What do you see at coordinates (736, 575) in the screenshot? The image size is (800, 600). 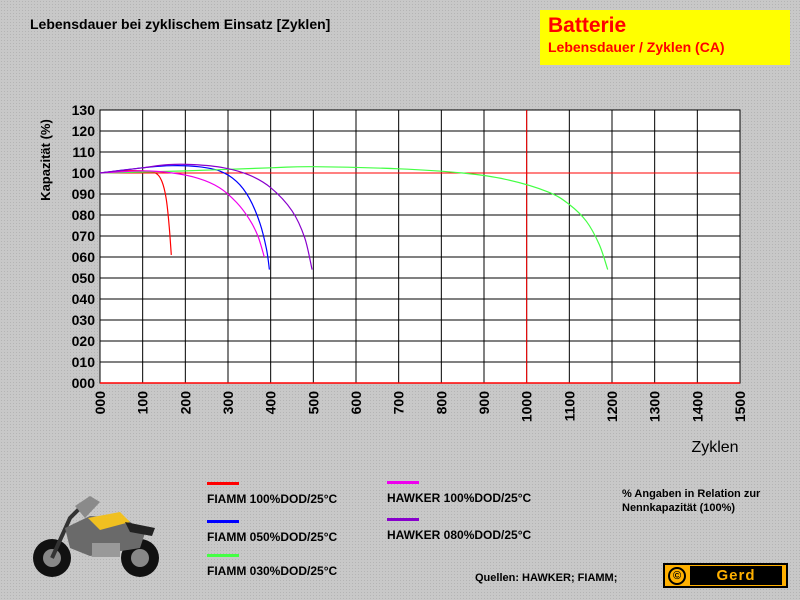 I see `logo-text: Gerd` at bounding box center [736, 575].